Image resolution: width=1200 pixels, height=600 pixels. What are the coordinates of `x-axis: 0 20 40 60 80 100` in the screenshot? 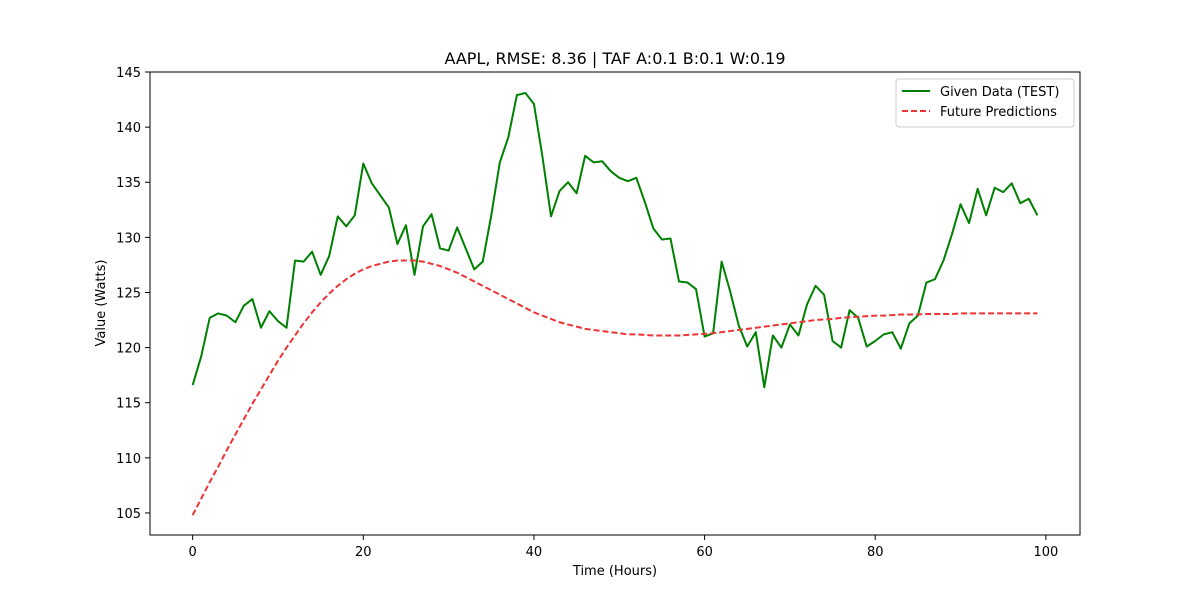 It's located at (623, 547).